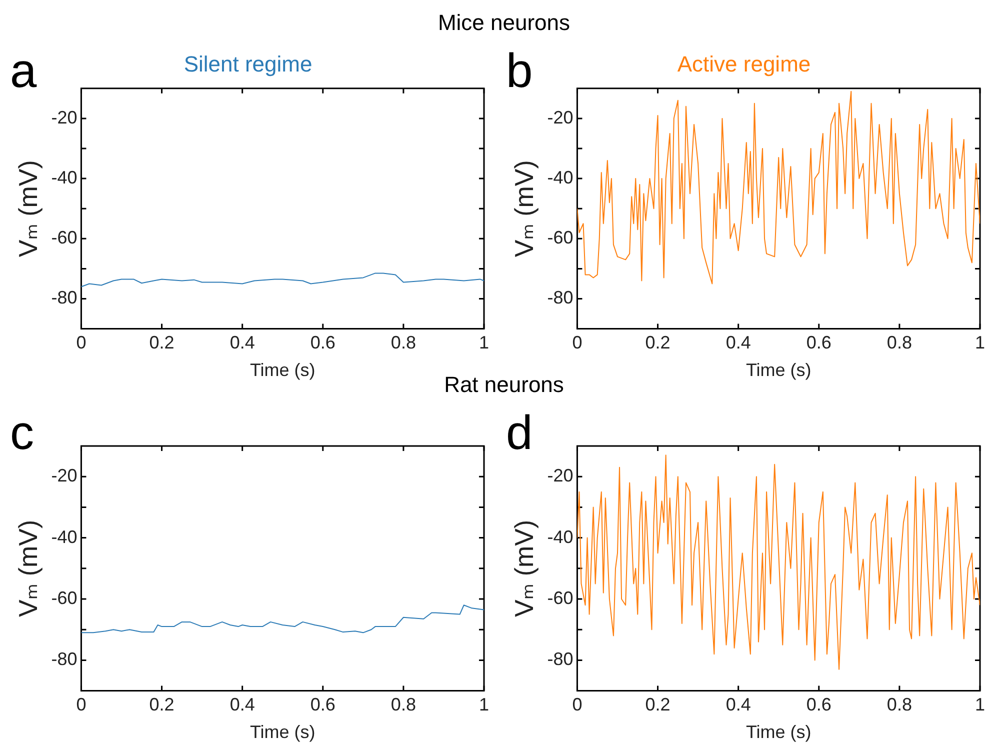  What do you see at coordinates (519, 71) in the screenshot?
I see `text: b` at bounding box center [519, 71].